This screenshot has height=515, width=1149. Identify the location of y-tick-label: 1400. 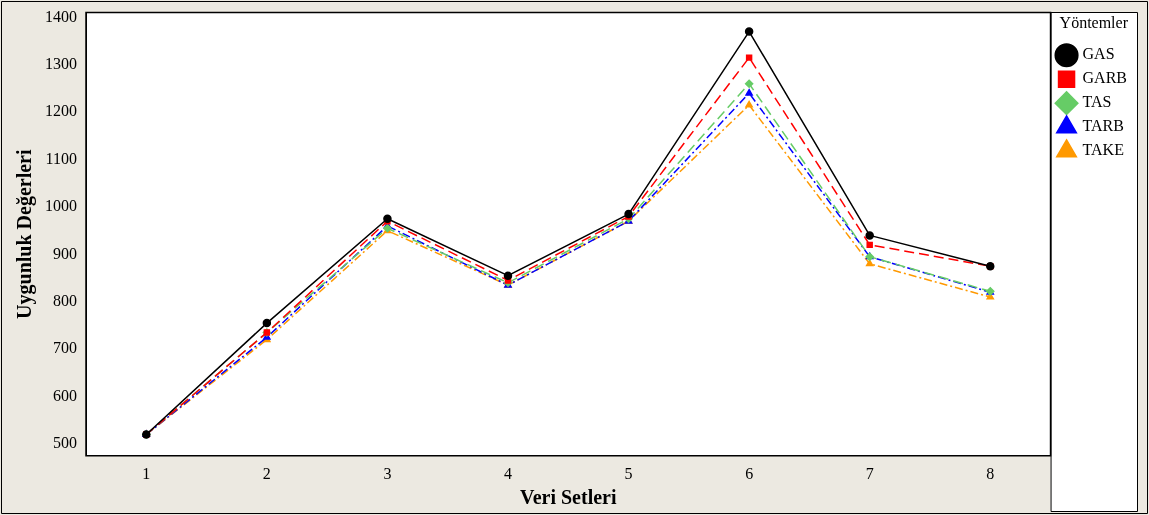
(61, 16).